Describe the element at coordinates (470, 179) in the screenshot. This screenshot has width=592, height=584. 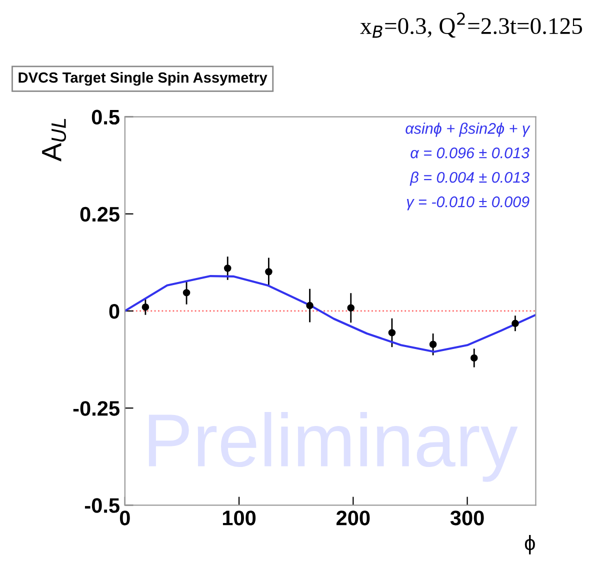
I see `annotation: β = 0.004 ± 0.013` at that location.